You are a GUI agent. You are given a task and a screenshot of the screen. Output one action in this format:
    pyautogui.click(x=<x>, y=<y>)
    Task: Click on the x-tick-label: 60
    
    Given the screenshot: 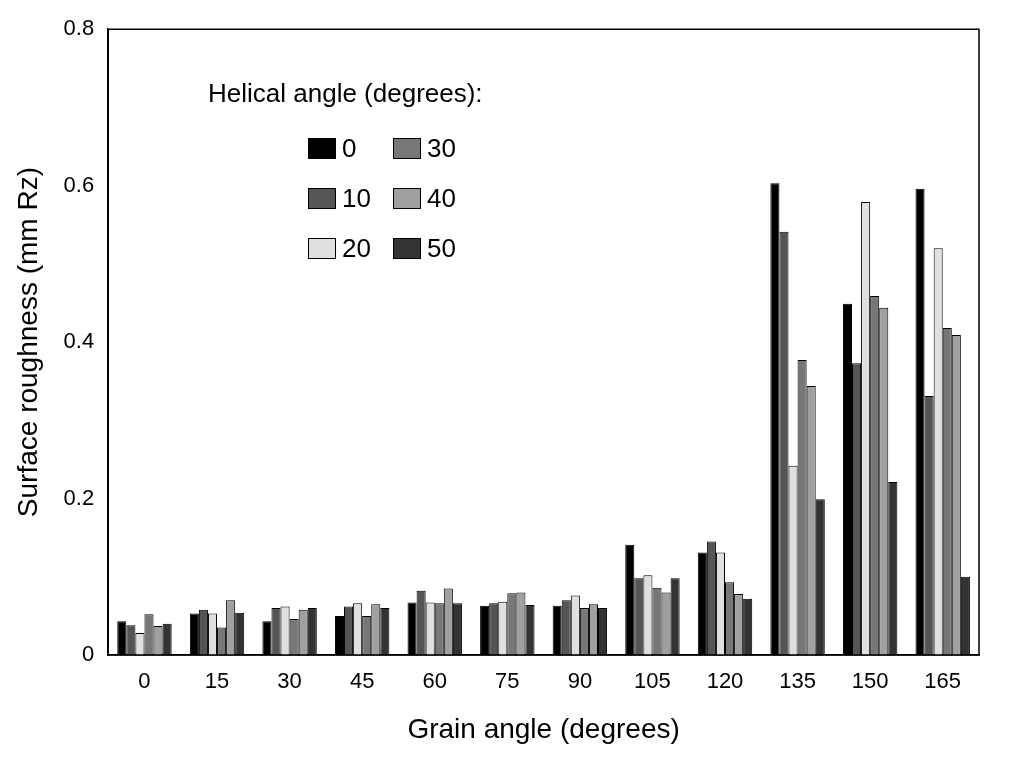 What is the action you would take?
    pyautogui.click(x=434, y=681)
    